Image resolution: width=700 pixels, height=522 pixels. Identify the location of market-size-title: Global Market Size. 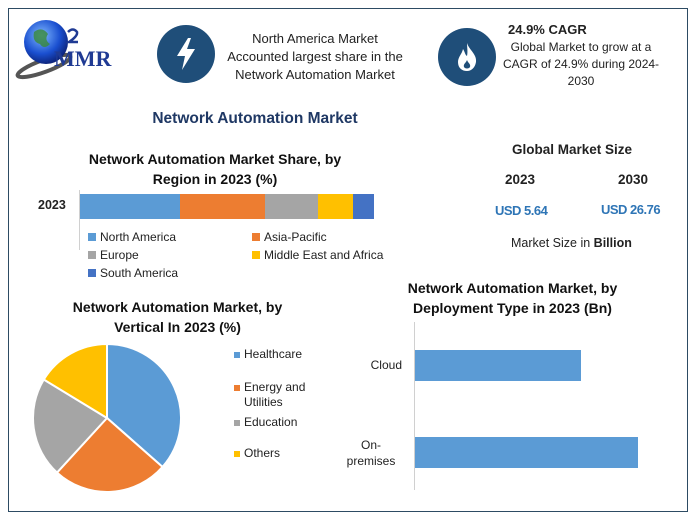
(572, 149).